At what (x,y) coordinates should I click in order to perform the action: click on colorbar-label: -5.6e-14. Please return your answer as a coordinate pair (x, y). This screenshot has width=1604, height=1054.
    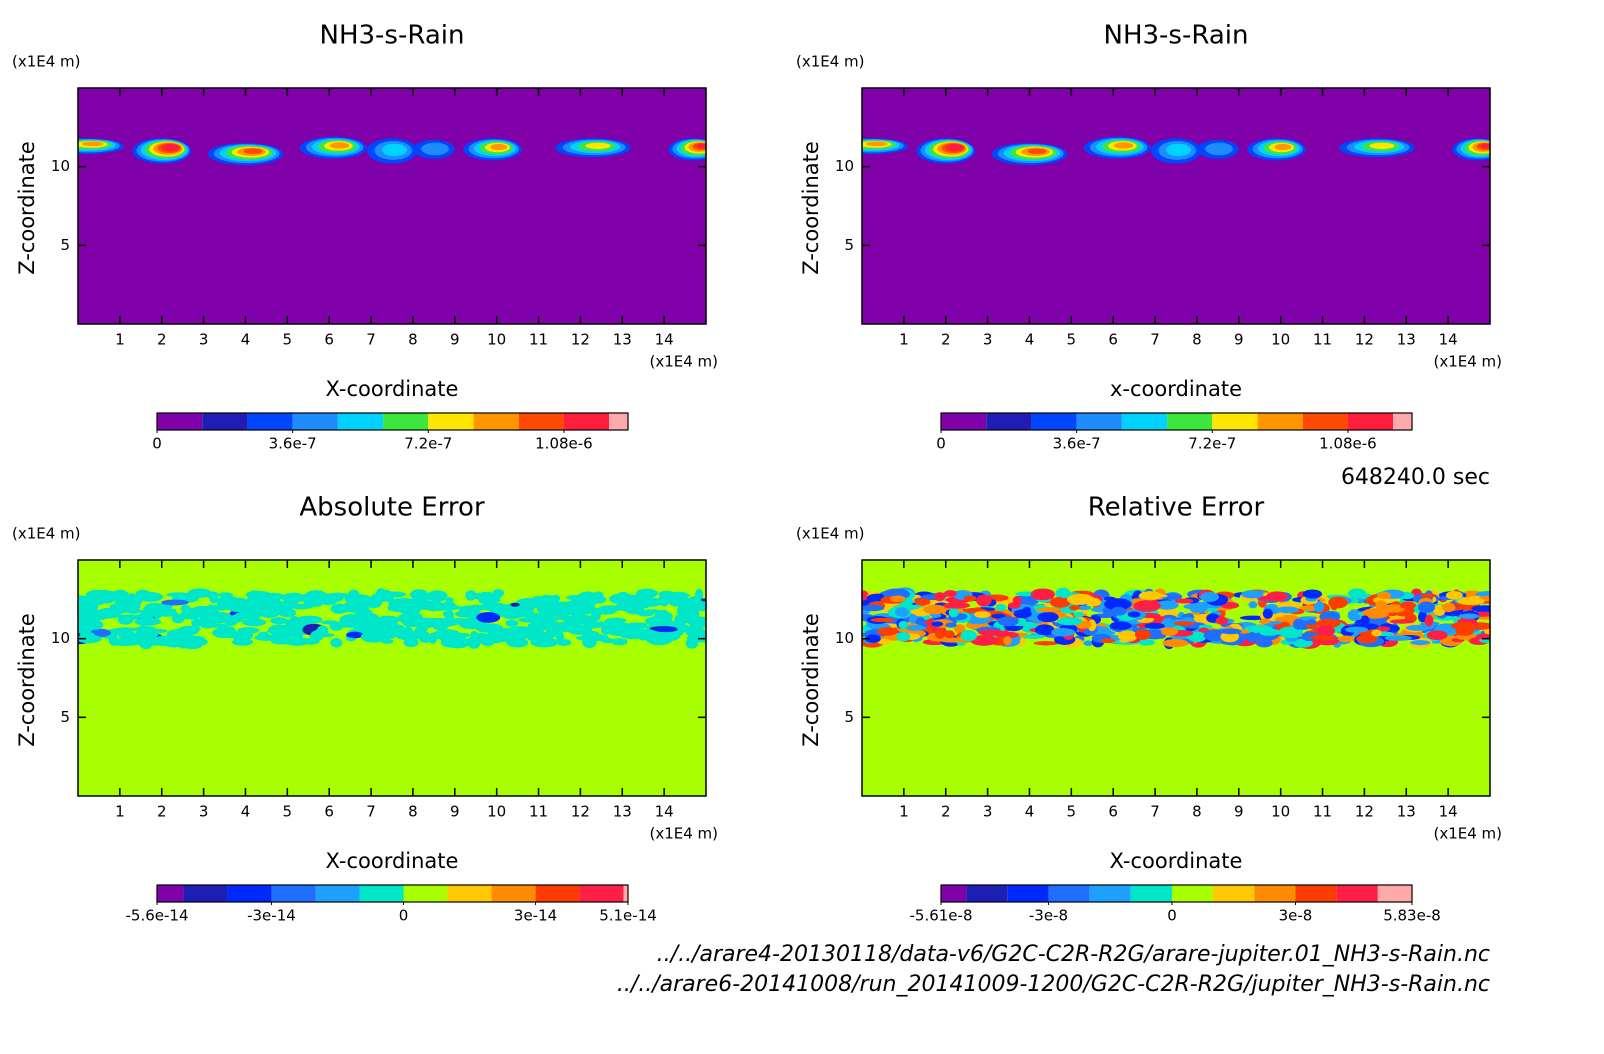
    Looking at the image, I should click on (157, 916).